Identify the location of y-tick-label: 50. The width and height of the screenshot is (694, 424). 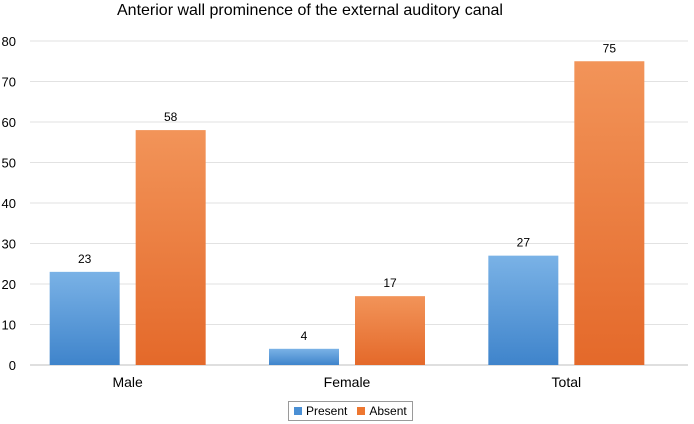
(9, 163).